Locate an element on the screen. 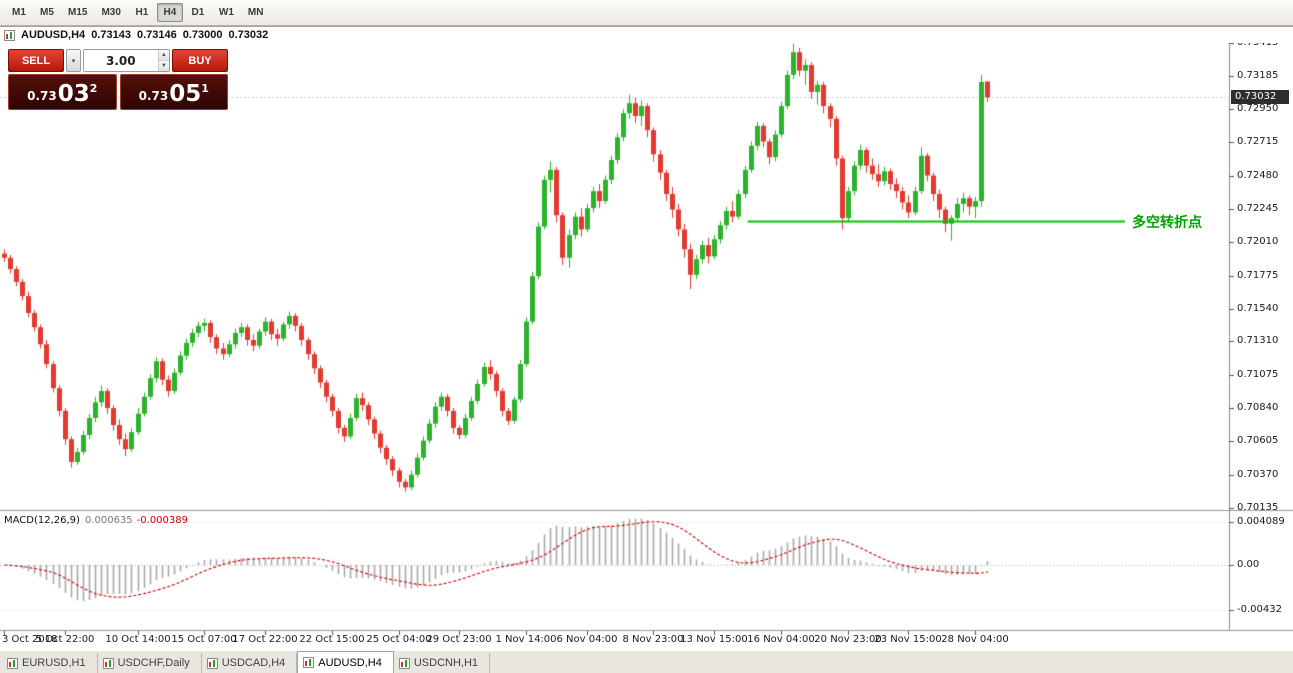 The height and width of the screenshot is (673, 1293). one-click-trading-panel: SELL ▾ ▲ ▼ BUY 0.73 03 2 0.73 05 1 is located at coordinates (118, 79).